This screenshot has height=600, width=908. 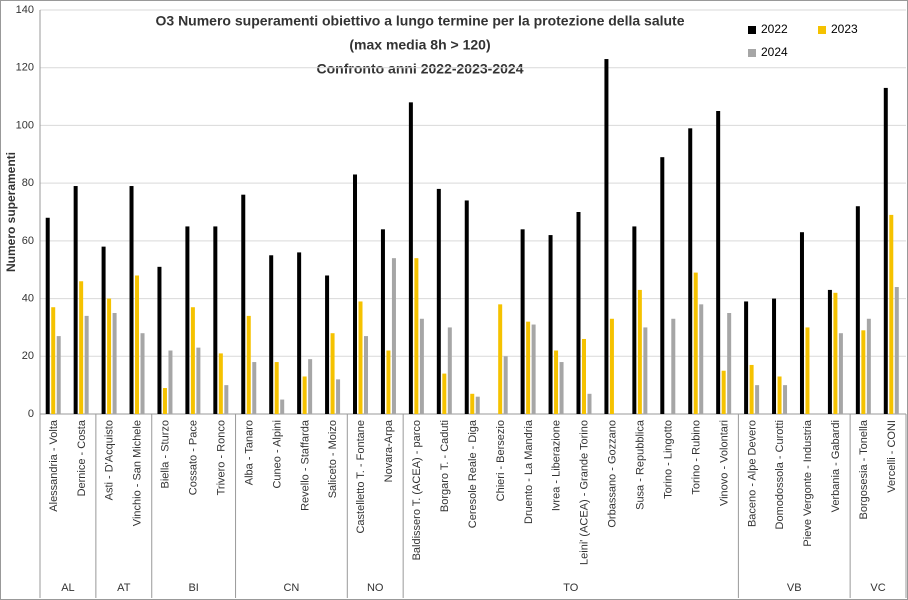 What do you see at coordinates (221, 457) in the screenshot?
I see `x-tick-label: Trivero - Ronco` at bounding box center [221, 457].